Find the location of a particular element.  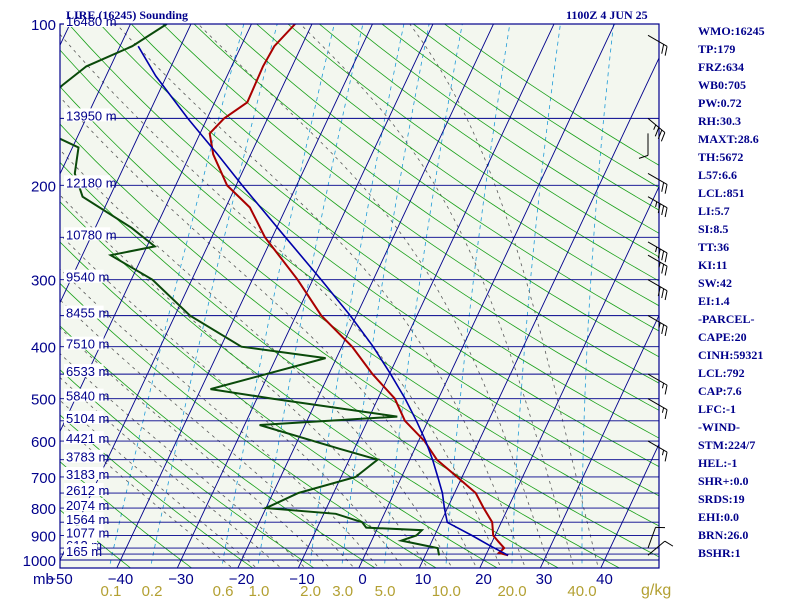

mixing-ratio-tick-label: 0.2 is located at coordinates (152, 591).